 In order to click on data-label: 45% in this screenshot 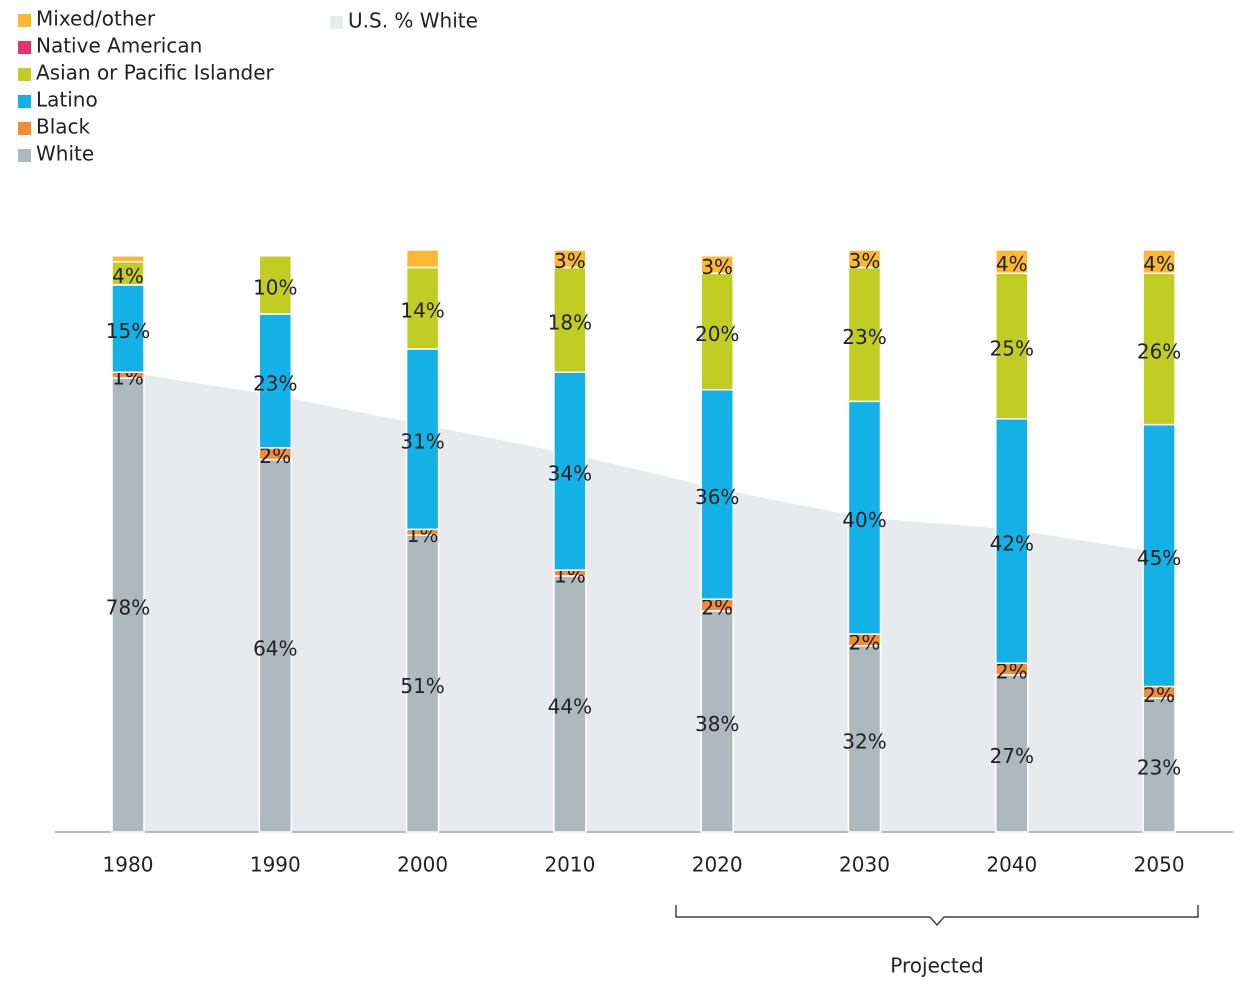, I will do `click(1159, 558)`.